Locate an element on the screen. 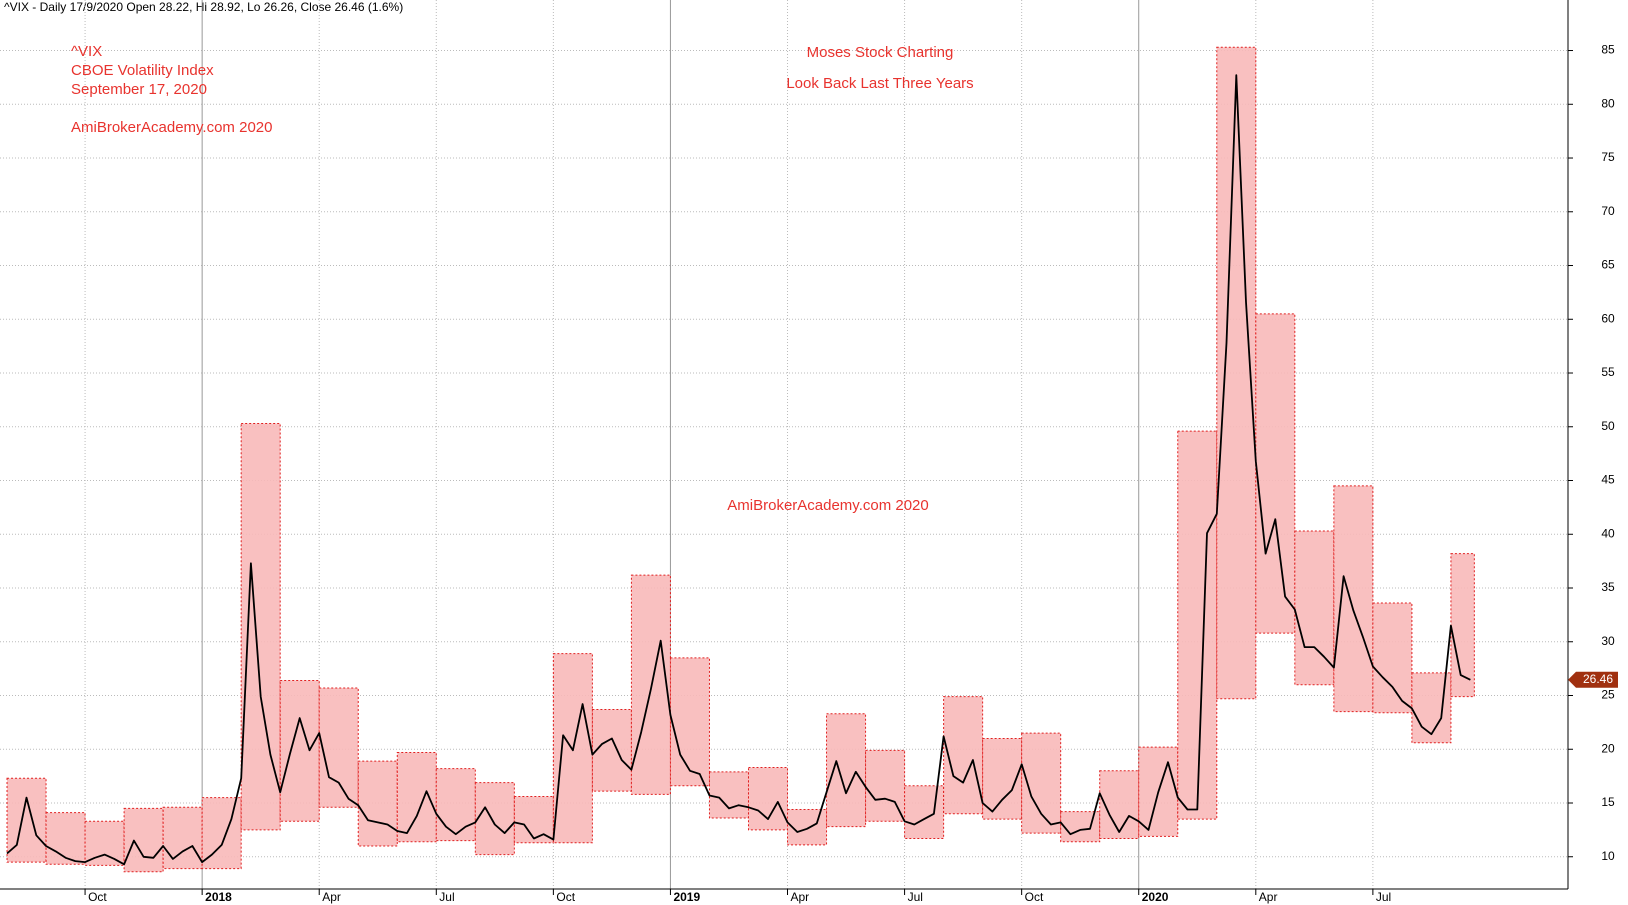 The width and height of the screenshot is (1628, 905). annotation: ^VIX is located at coordinates (86, 51).